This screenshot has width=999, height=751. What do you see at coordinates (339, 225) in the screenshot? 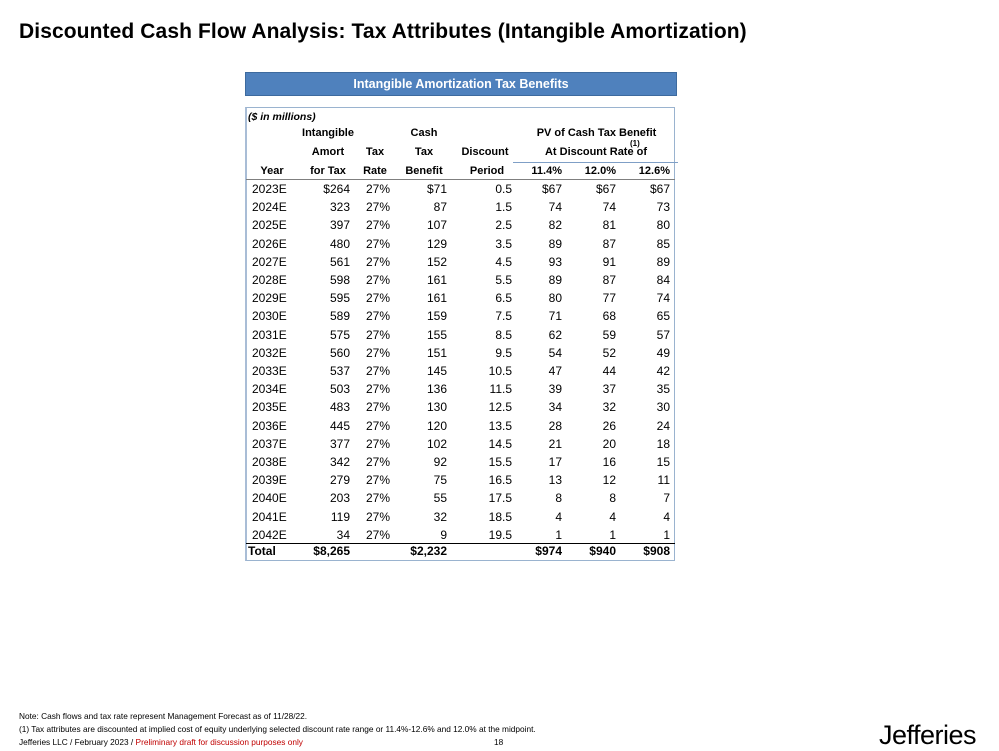
I see `cell-amort: 397` at bounding box center [339, 225].